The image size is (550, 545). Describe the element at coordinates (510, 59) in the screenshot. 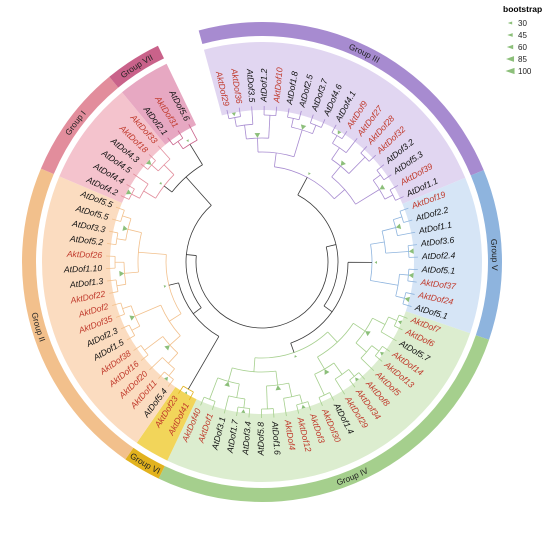

I see `legend-marker` at that location.